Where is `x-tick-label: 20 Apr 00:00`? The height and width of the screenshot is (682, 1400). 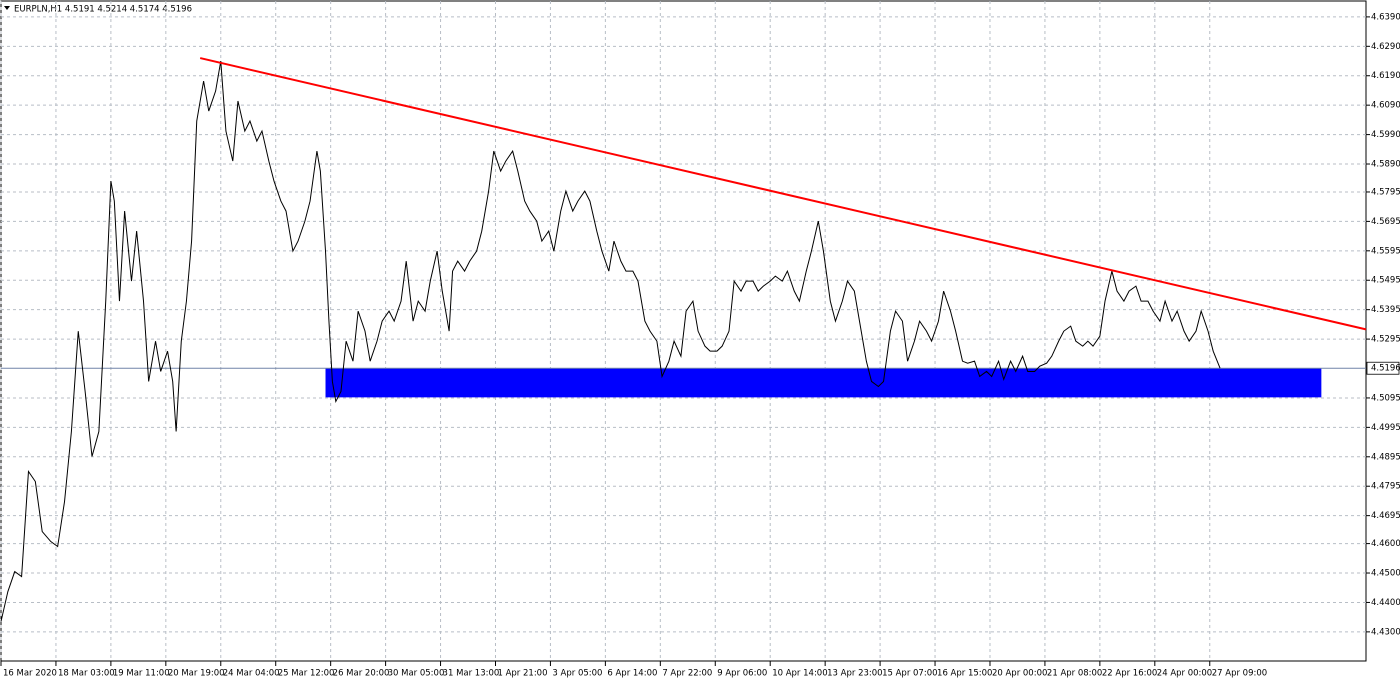 x-tick-label: 20 Apr 00:00 is located at coordinates (1019, 674).